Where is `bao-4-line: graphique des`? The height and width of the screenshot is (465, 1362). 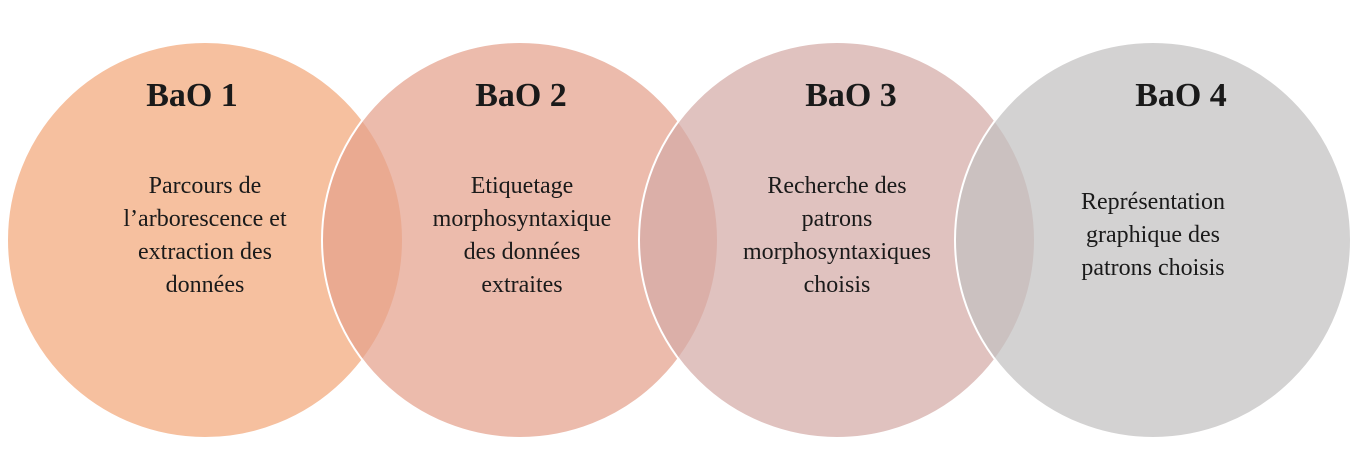 bao-4-line: graphique des is located at coordinates (1153, 235).